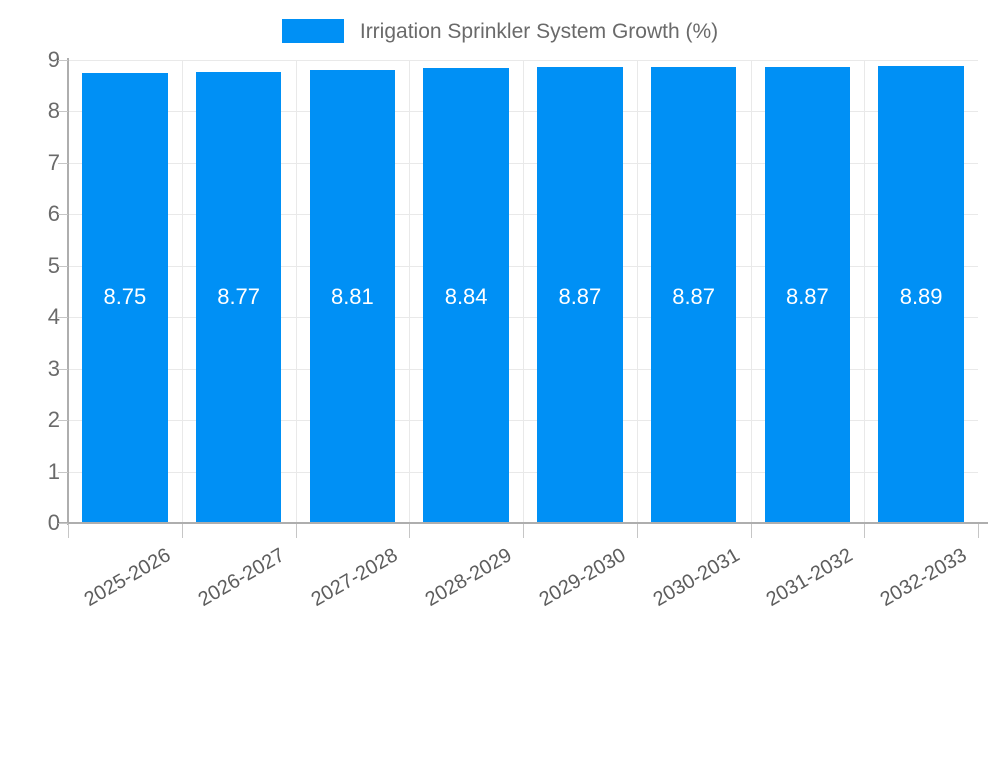  Describe the element at coordinates (53, 368) in the screenshot. I see `y-axis-tick-label: 3` at that location.